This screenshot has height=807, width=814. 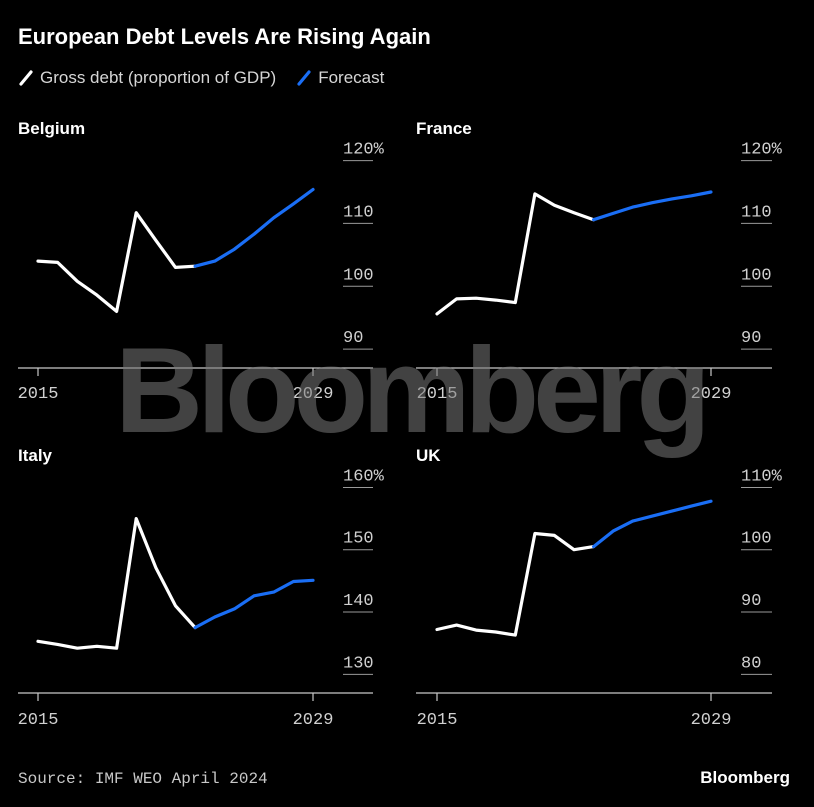 What do you see at coordinates (364, 150) in the screenshot?
I see `y-tick-label-belgium-120: 120%` at bounding box center [364, 150].